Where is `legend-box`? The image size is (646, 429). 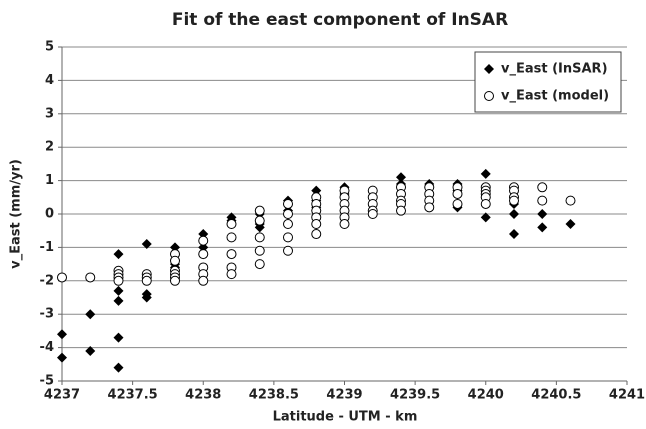
legend-box is located at coordinates (548, 82).